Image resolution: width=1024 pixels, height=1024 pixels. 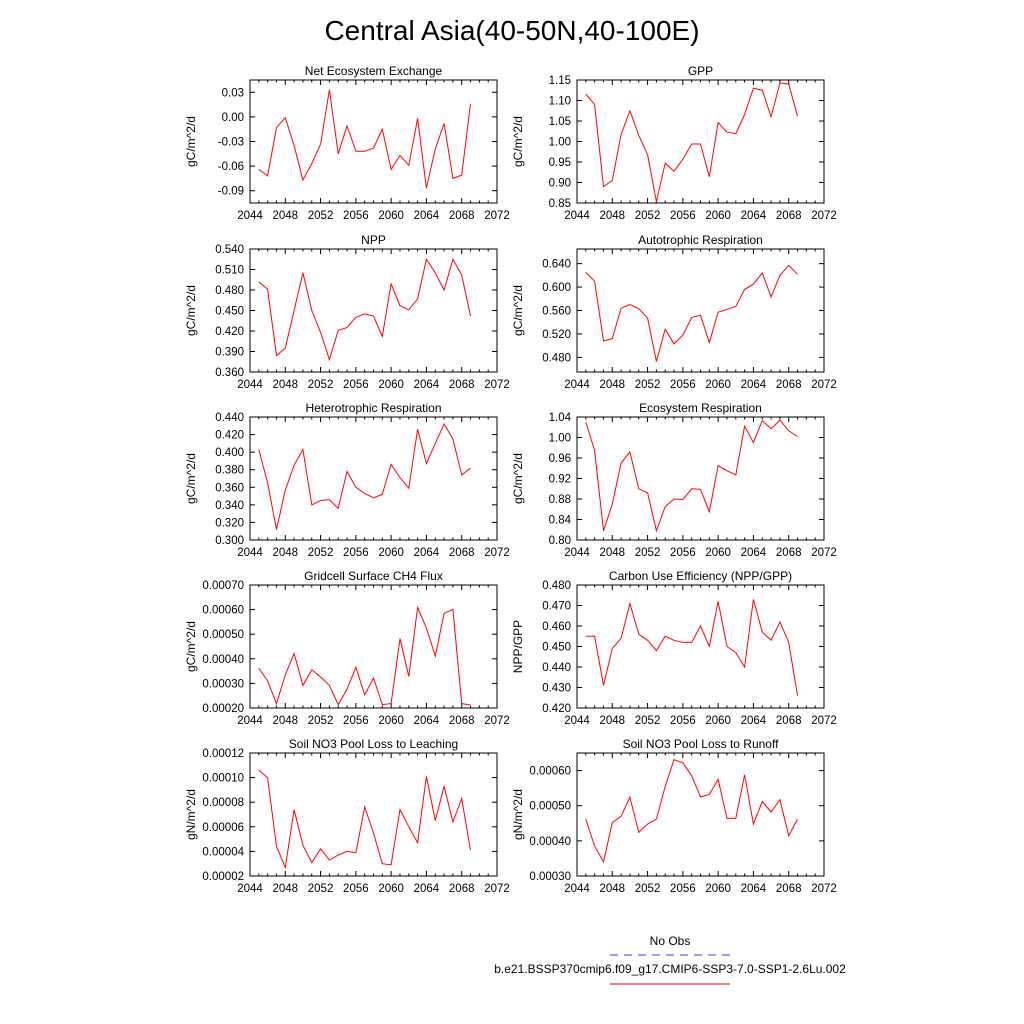 What do you see at coordinates (229, 353) in the screenshot?
I see `y-tick-label: 0.390` at bounding box center [229, 353].